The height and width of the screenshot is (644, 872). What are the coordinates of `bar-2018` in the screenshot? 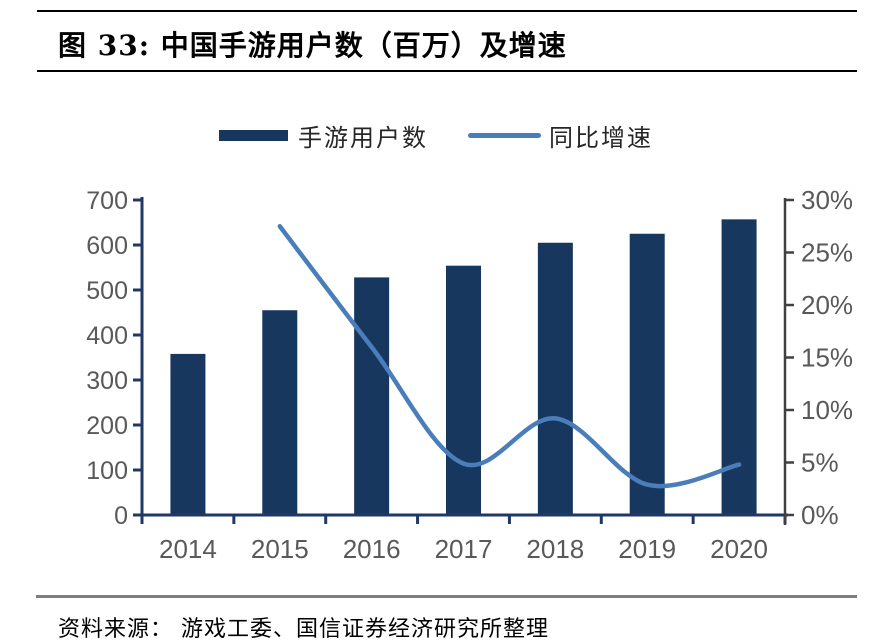 It's located at (555, 378).